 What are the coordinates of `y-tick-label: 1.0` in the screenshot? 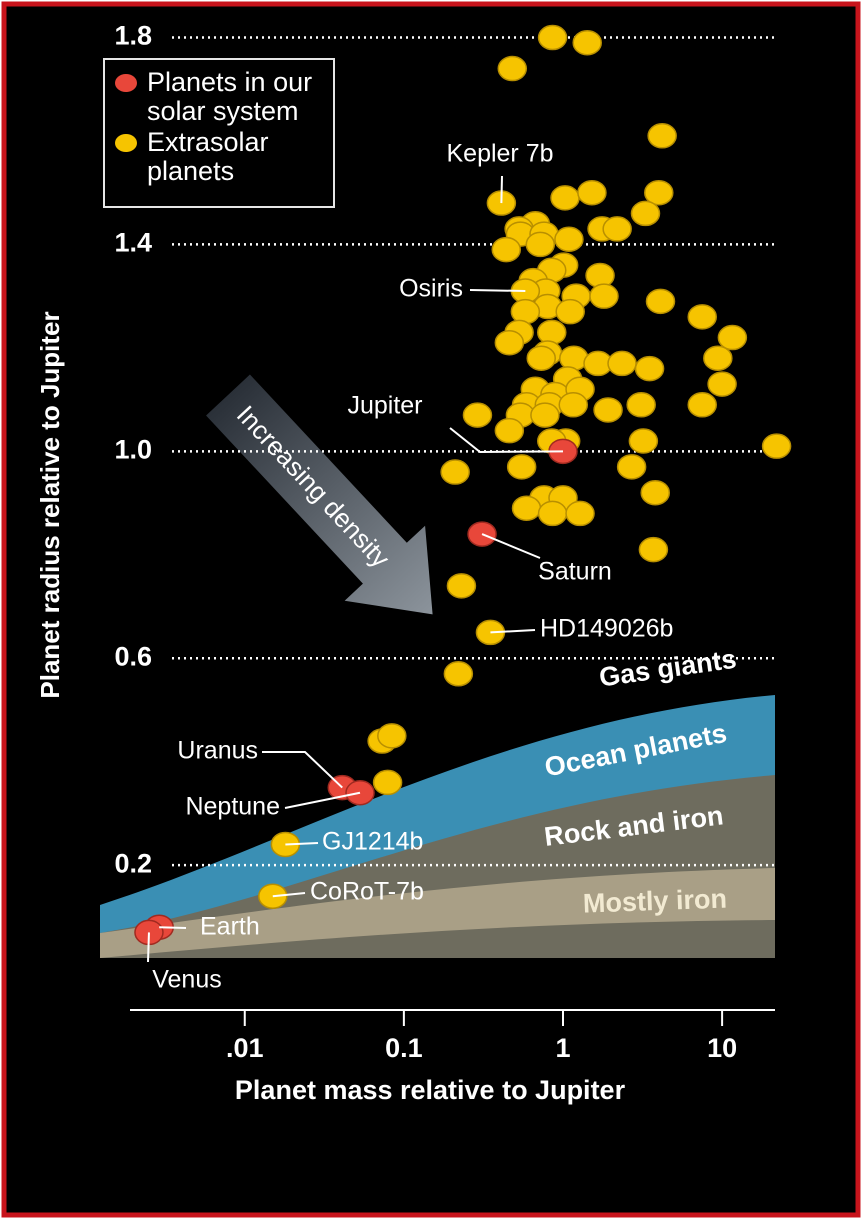 It's located at (133, 449).